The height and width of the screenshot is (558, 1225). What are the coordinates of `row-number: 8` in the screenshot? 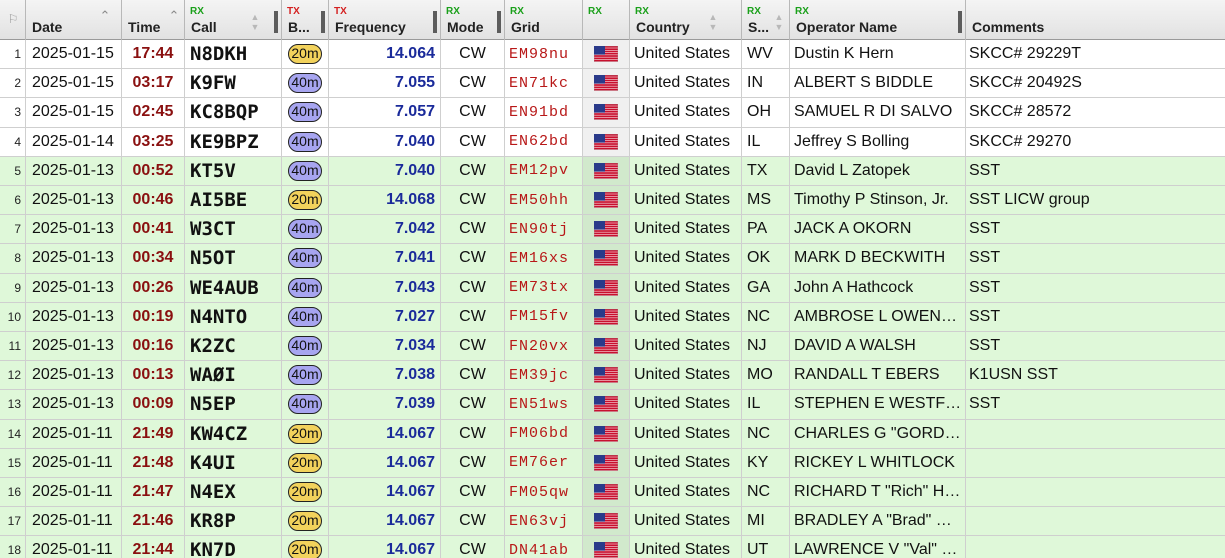 It's located at (13, 258).